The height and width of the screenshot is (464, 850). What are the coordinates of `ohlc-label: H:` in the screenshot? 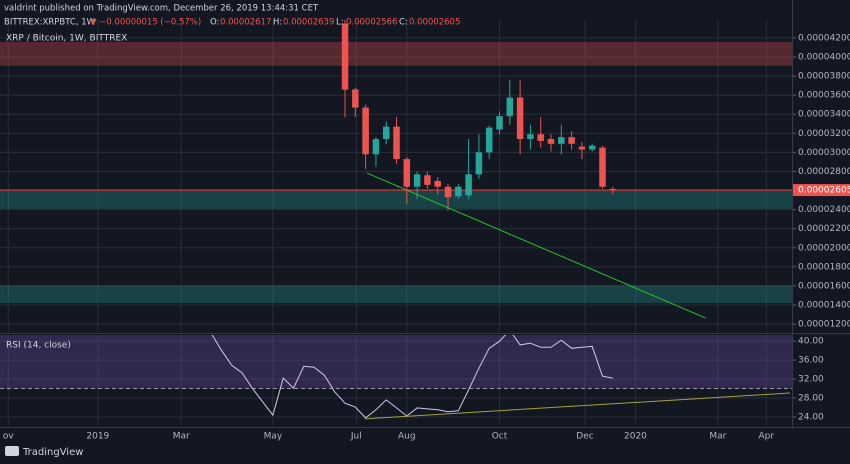 It's located at (277, 23).